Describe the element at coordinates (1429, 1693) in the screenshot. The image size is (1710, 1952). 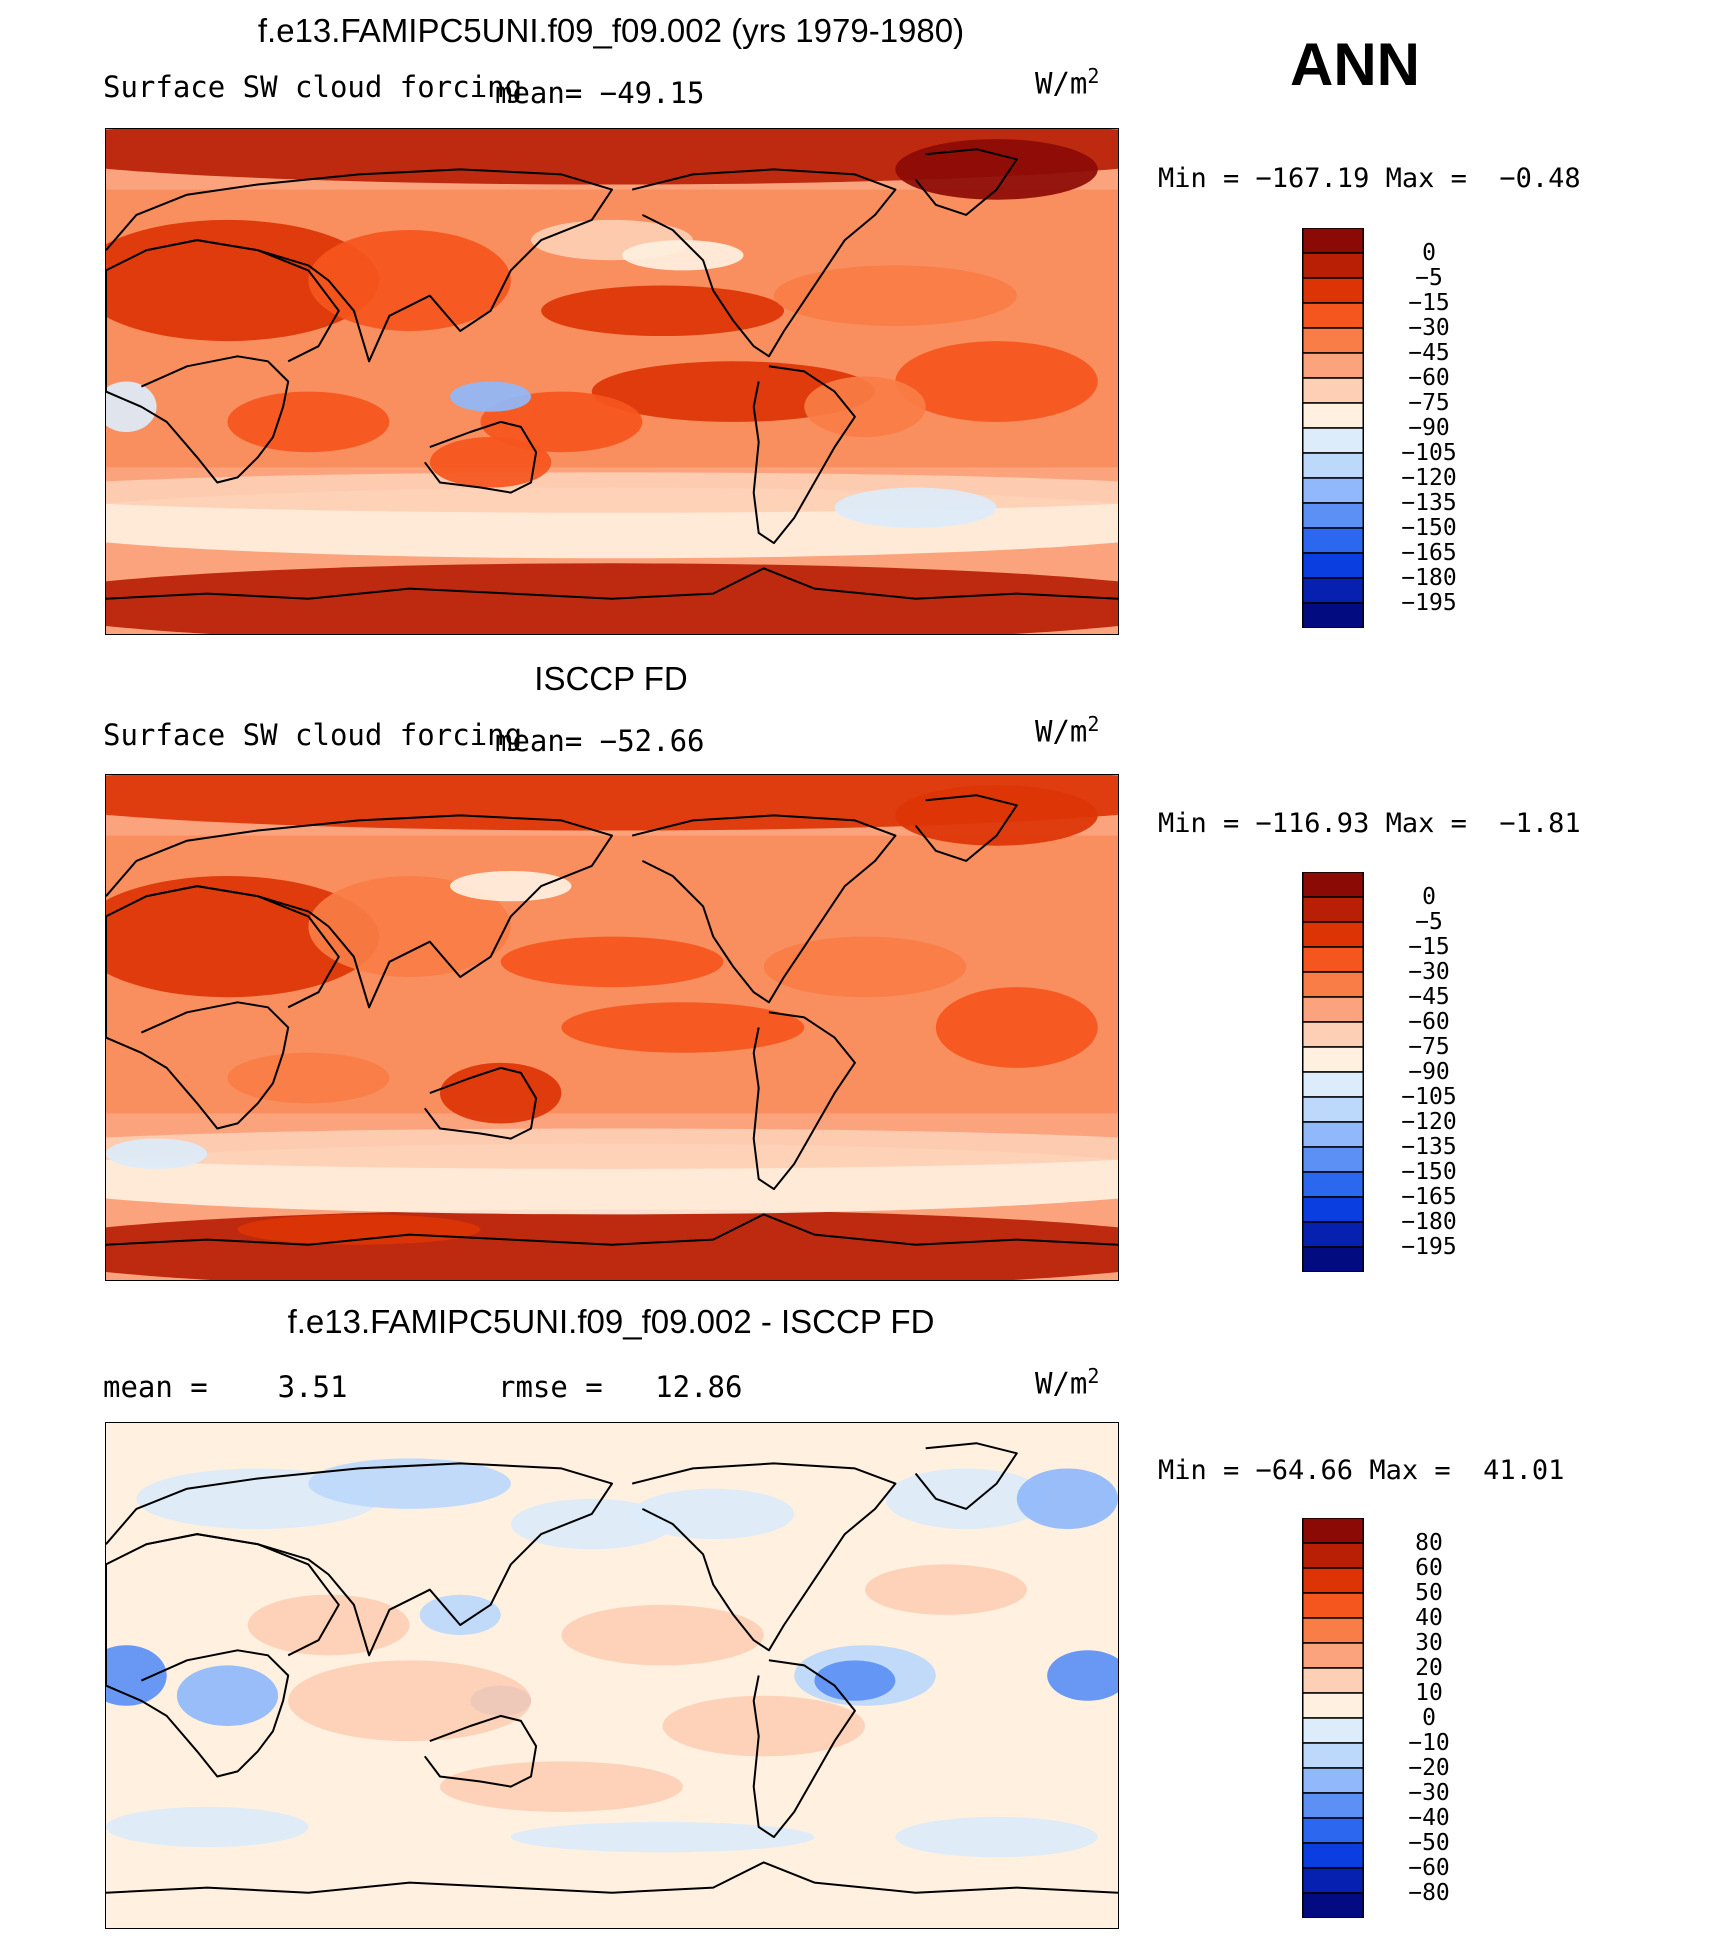
I see `colorbar-tick-label: 10` at that location.